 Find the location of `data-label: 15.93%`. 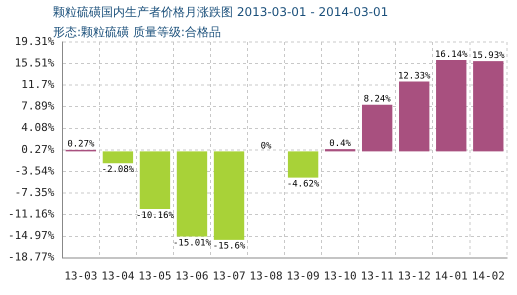

data-label: 15.93% is located at coordinates (489, 56).